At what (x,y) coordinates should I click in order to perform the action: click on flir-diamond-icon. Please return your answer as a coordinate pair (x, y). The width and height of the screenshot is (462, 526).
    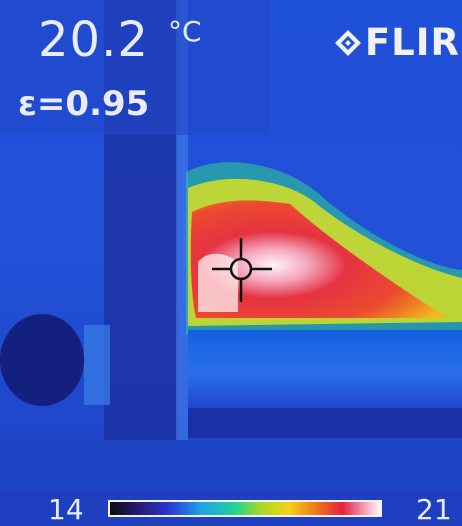
    Looking at the image, I should click on (347, 42).